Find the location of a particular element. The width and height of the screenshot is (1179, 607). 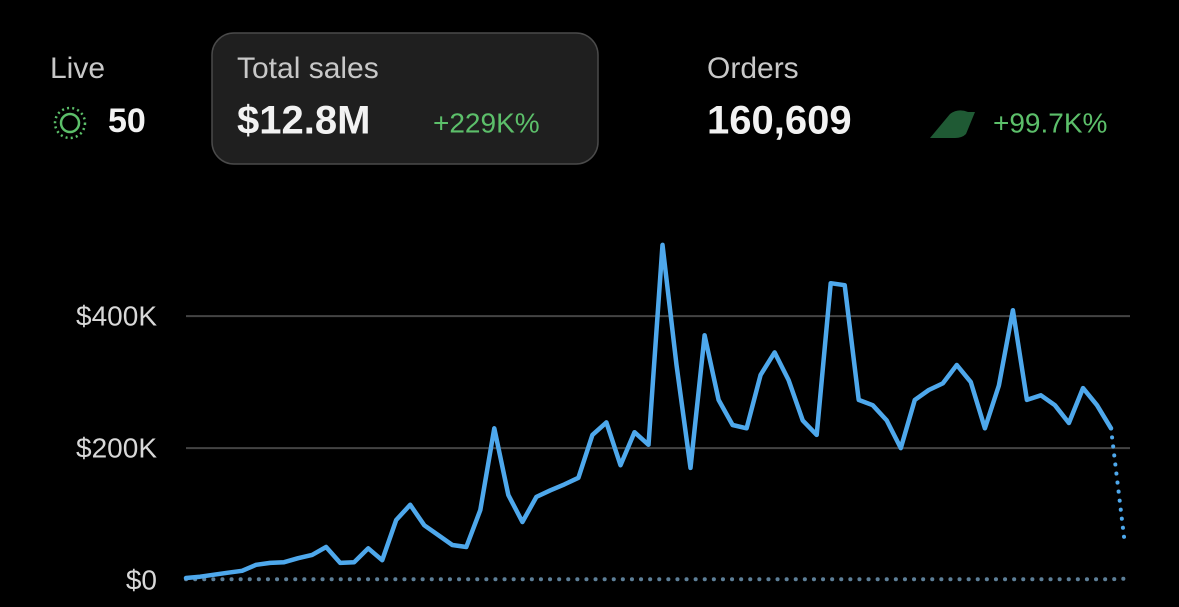

sparkline-icon is located at coordinates (952, 124).